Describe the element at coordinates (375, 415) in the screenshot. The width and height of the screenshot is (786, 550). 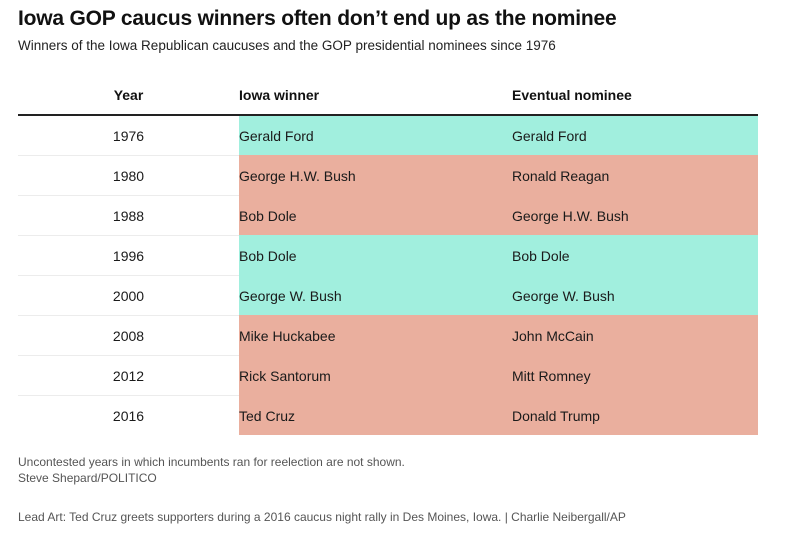
I see `iowa-winner-cell: Ted Cruz` at that location.